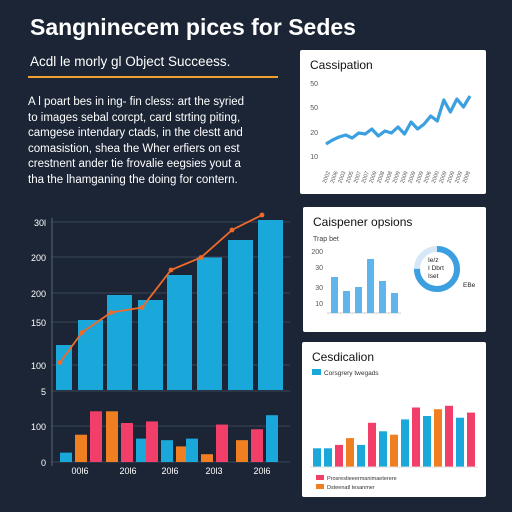 Image resolution: width=512 pixels, height=512 pixels. What do you see at coordinates (193, 27) in the screenshot?
I see `page-title: Sangninecem pices for Sedes` at bounding box center [193, 27].